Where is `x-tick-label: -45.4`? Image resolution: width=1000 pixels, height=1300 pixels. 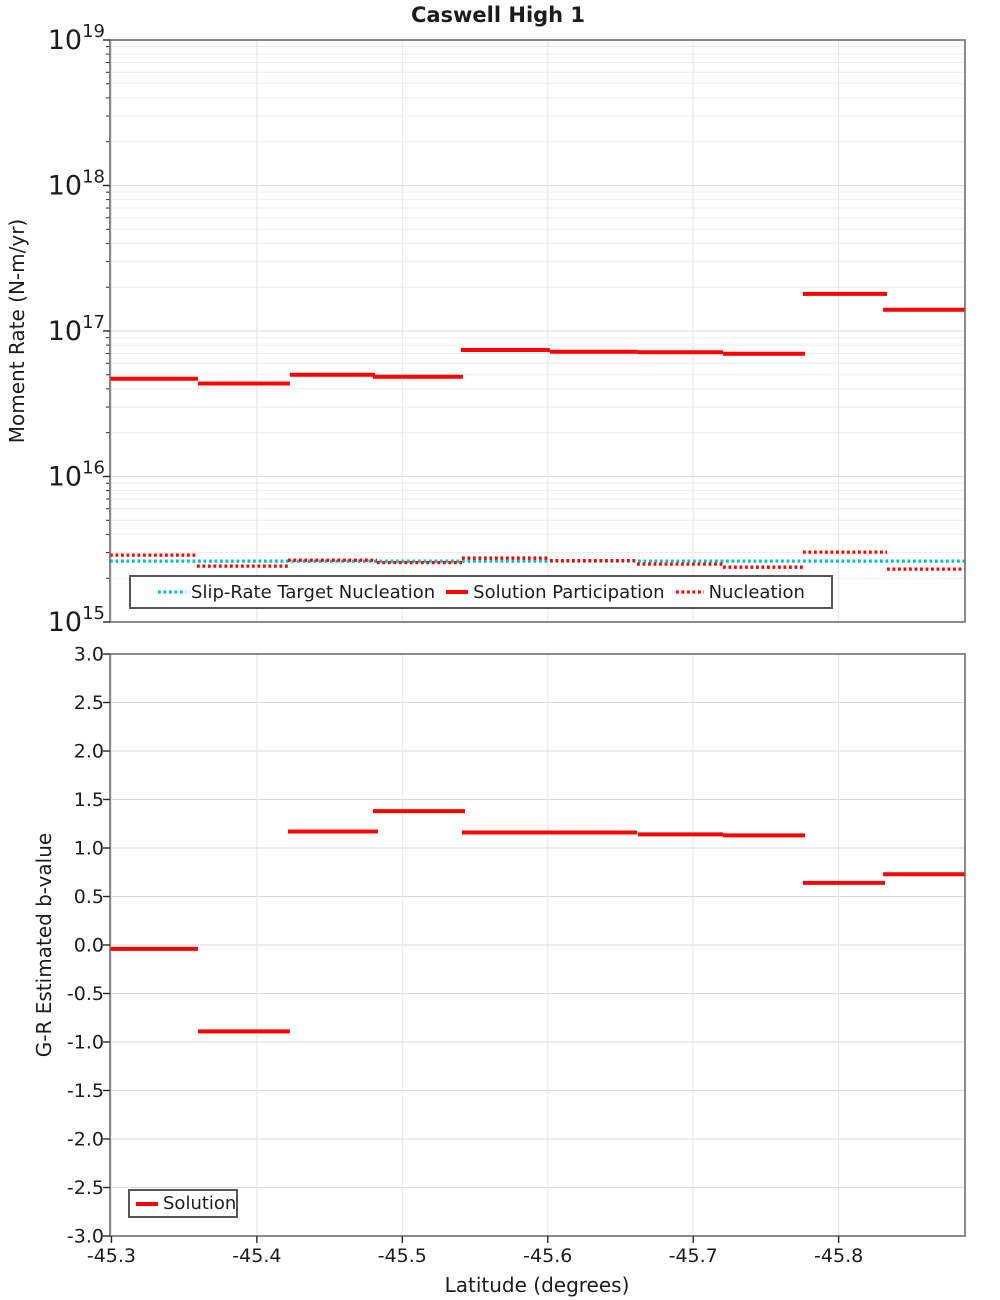 x-tick-label: -45.4 is located at coordinates (256, 1256).